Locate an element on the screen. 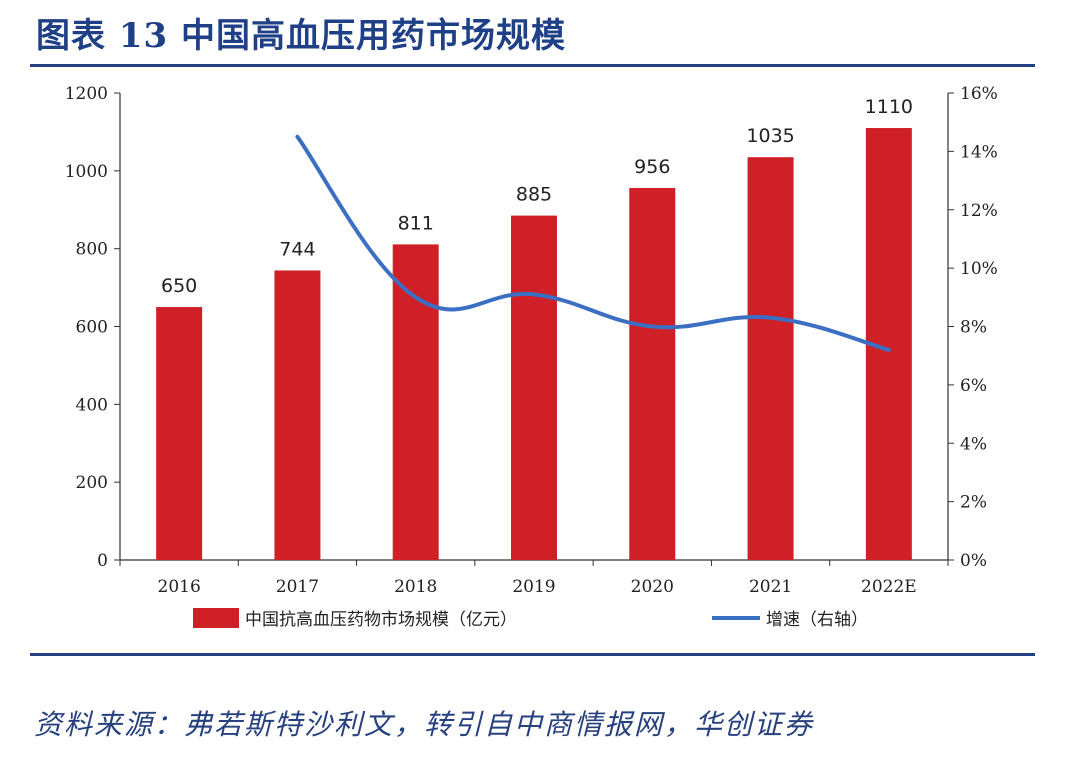 The height and width of the screenshot is (784, 1080). y2-tick-label: 6% is located at coordinates (973, 386).